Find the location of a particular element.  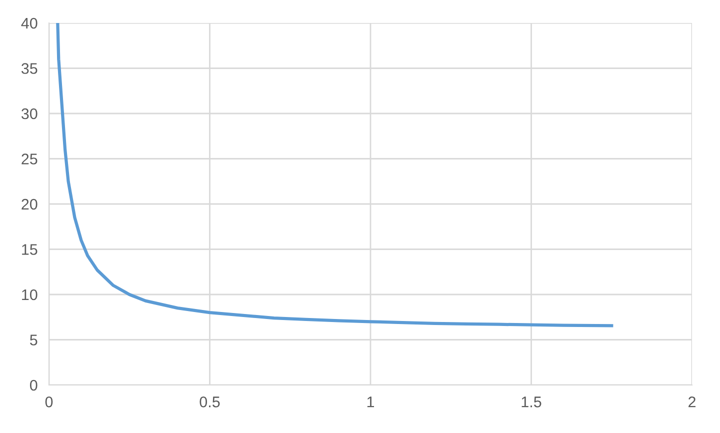

y-tick-label: 15 is located at coordinates (30, 249).